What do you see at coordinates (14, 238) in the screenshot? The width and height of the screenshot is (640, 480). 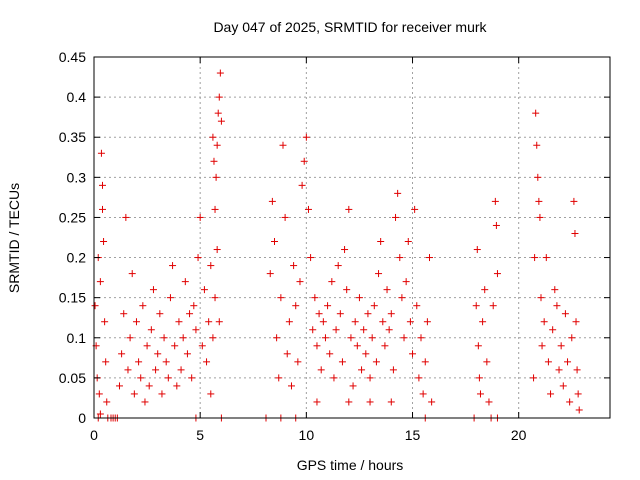 I see `y-axis-label: SRMTID / TECUs` at bounding box center [14, 238].